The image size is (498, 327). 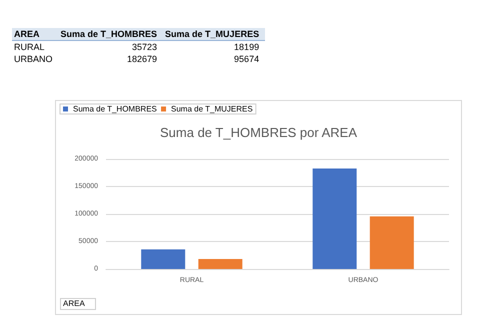 What do you see at coordinates (144, 47) in the screenshot?
I see `data-label: 35723` at bounding box center [144, 47].